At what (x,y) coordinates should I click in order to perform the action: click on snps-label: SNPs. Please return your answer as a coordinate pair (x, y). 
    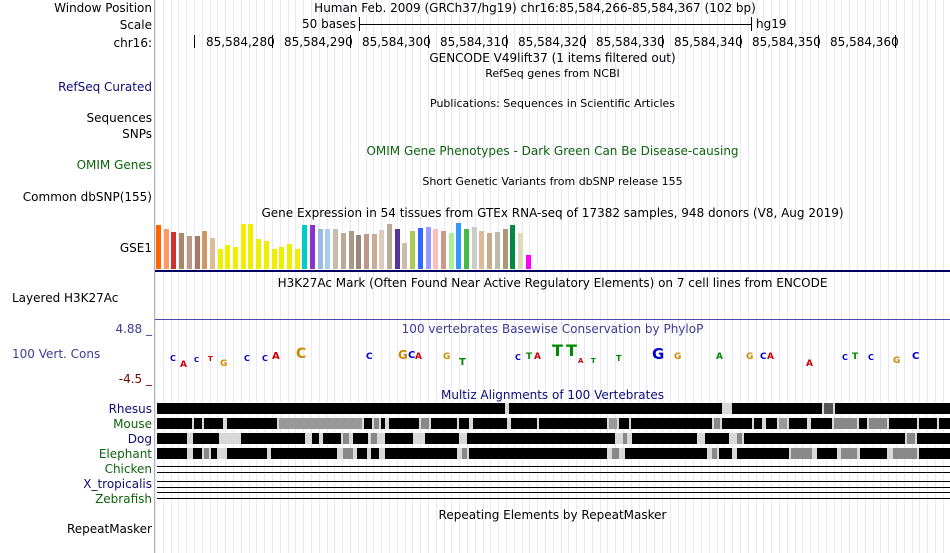
    Looking at the image, I should click on (137, 134).